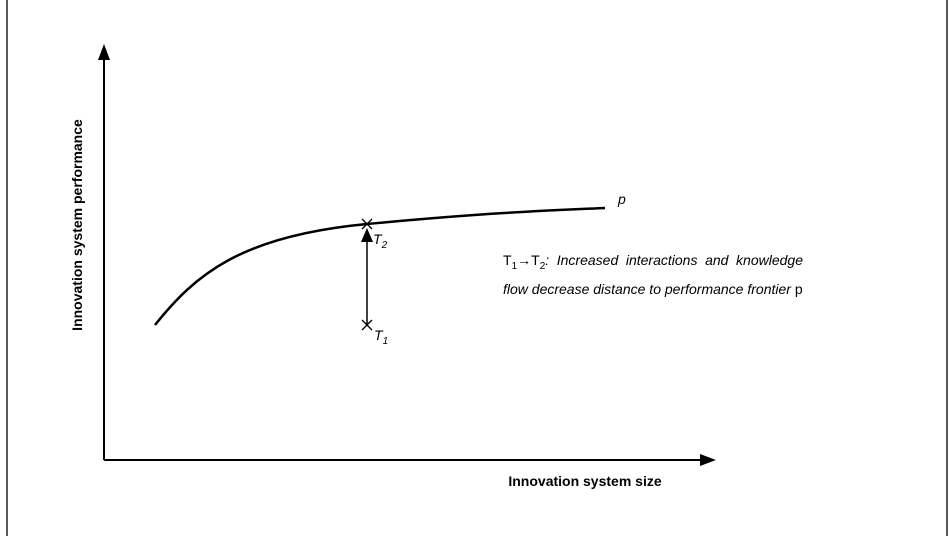 Image resolution: width=950 pixels, height=536 pixels. What do you see at coordinates (542, 266) in the screenshot?
I see `annotation-sub: 2` at bounding box center [542, 266].